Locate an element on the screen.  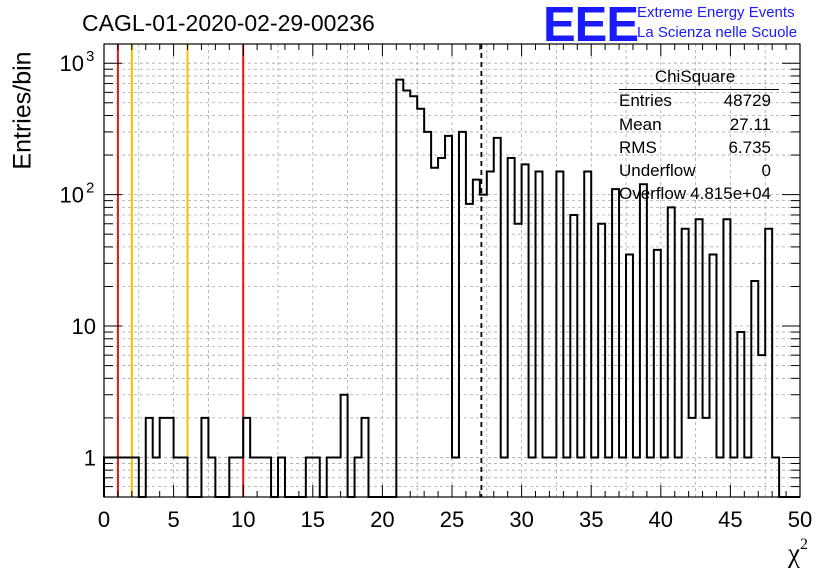
stats-value: 48729 is located at coordinates (747, 100).